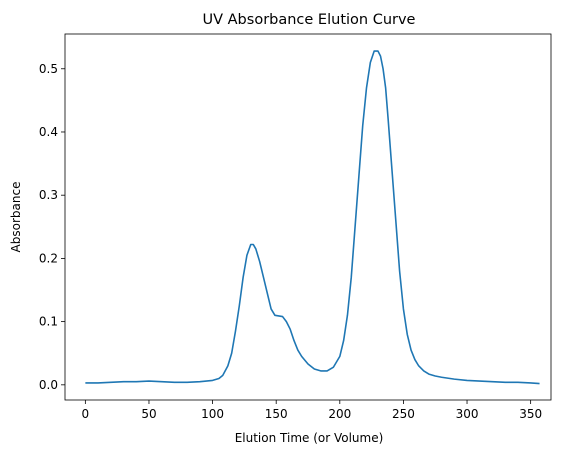  What do you see at coordinates (339, 414) in the screenshot?
I see `x-tick-label: 200` at bounding box center [339, 414].